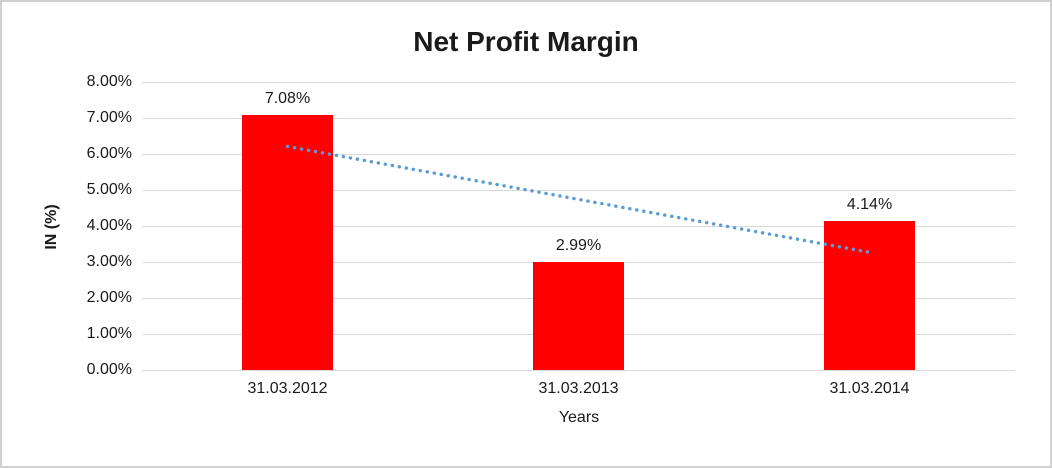  Describe the element at coordinates (579, 417) in the screenshot. I see `x-axis-title: Years` at that location.